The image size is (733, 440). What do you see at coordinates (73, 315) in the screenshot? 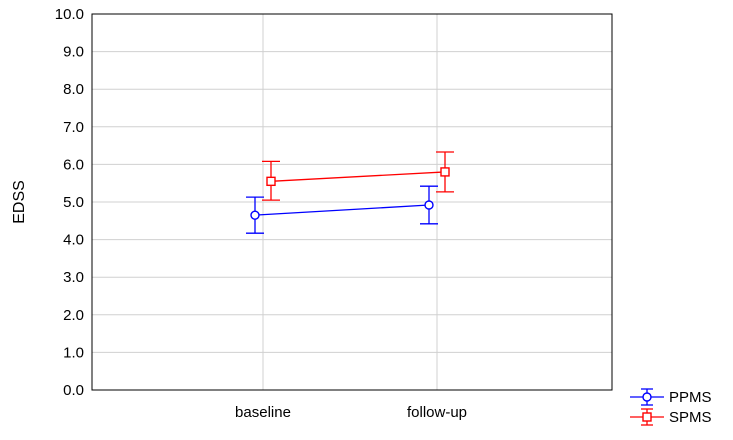
I see `y-tick-label: 2.0` at bounding box center [73, 315].